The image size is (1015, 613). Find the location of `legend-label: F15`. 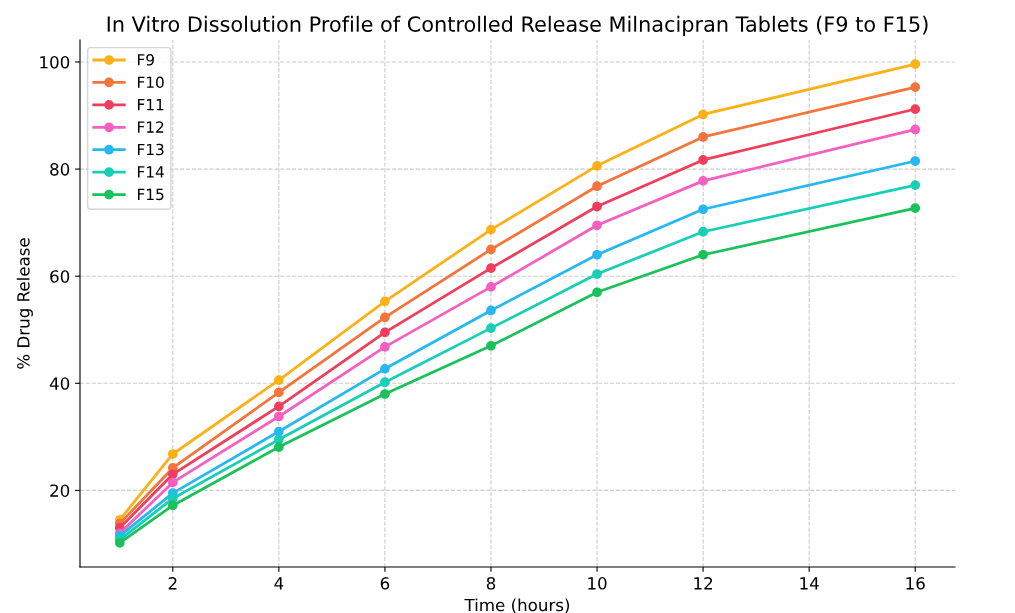

legend-label: F15 is located at coordinates (151, 194).